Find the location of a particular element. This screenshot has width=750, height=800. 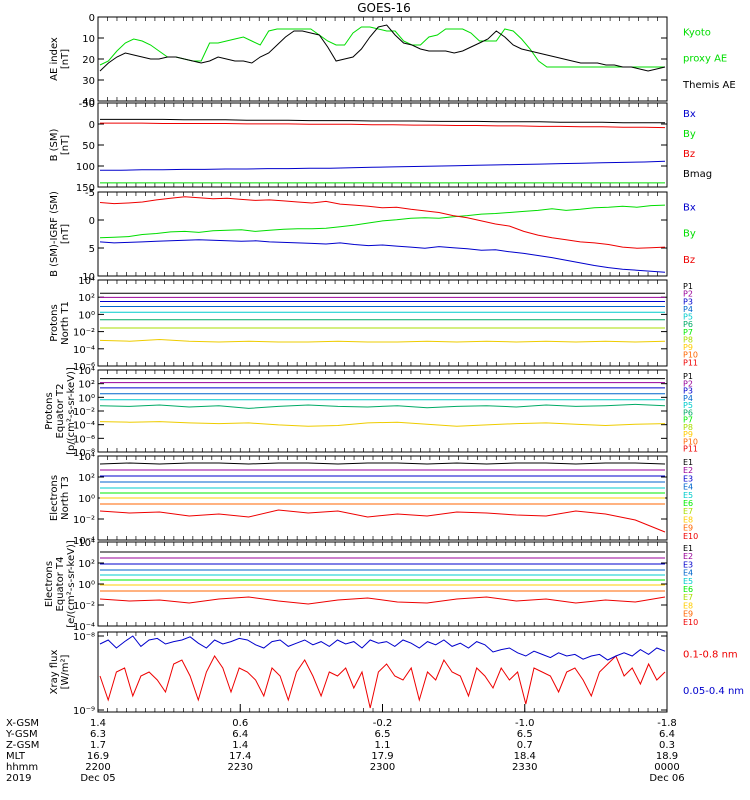

y-axis-label: North T3 is located at coordinates (65, 498).